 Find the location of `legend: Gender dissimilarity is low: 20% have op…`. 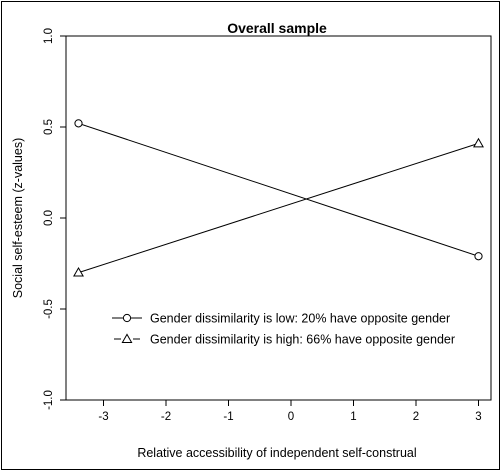

legend: Gender dissimilarity is low: 20% have op… is located at coordinates (283, 329).